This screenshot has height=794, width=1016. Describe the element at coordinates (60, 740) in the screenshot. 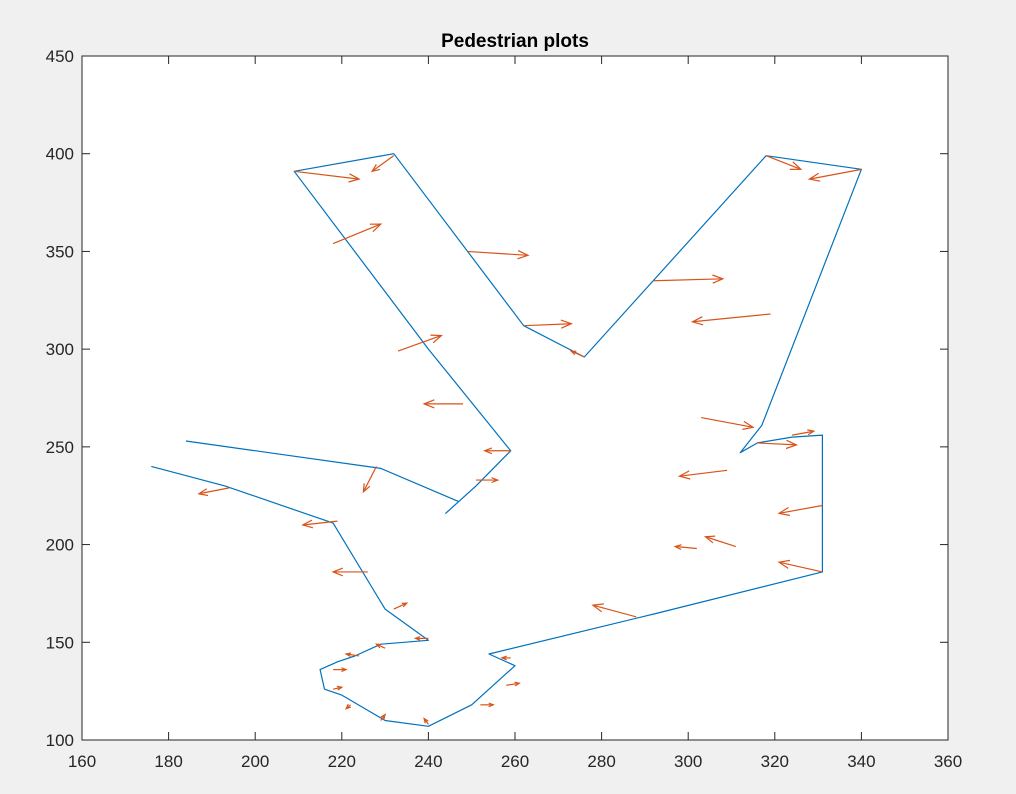

I see `y-tick-label: 100` at that location.